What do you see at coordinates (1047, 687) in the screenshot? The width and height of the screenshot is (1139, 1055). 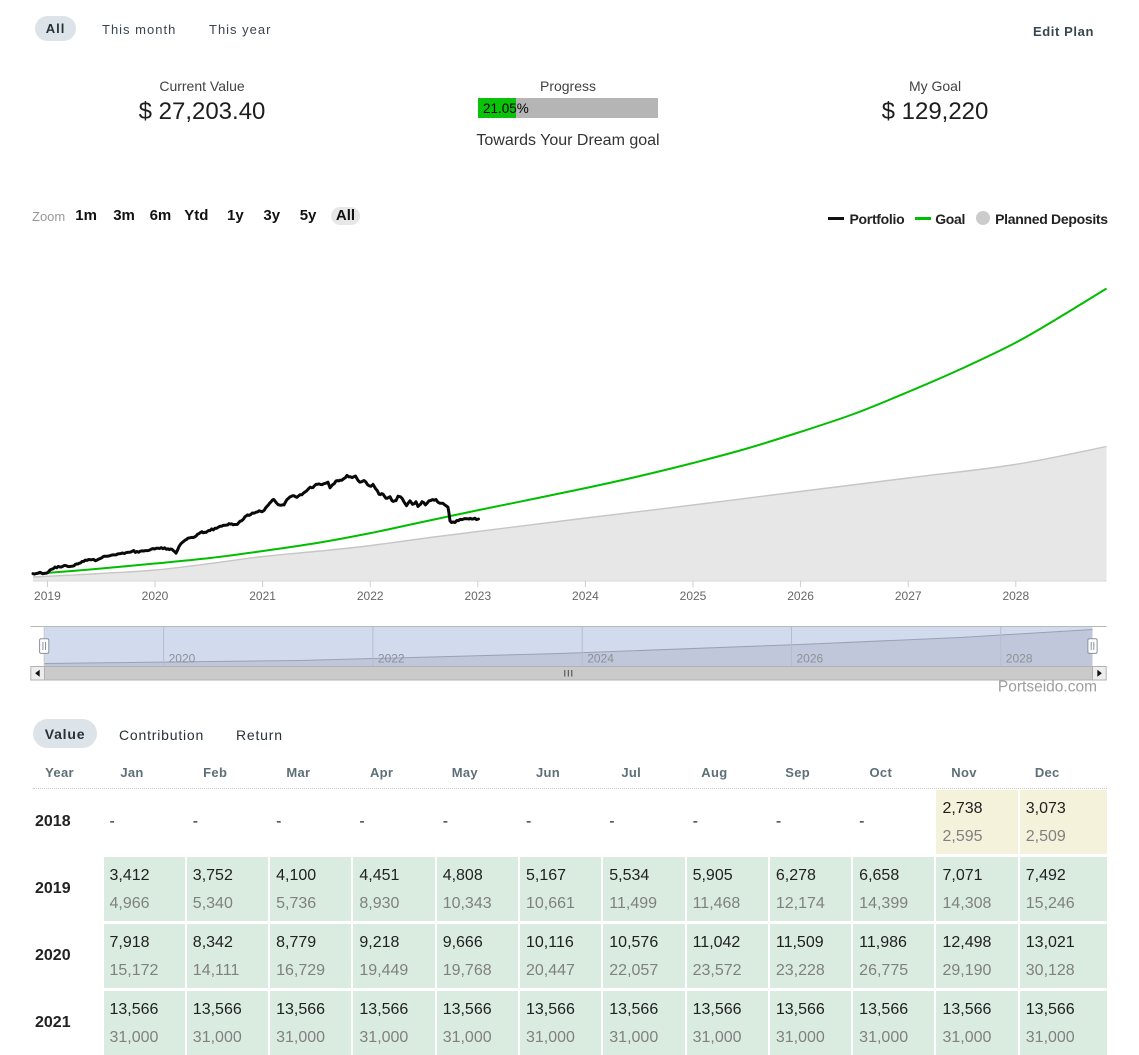 I see `svg-text: Portseido.com` at bounding box center [1047, 687].